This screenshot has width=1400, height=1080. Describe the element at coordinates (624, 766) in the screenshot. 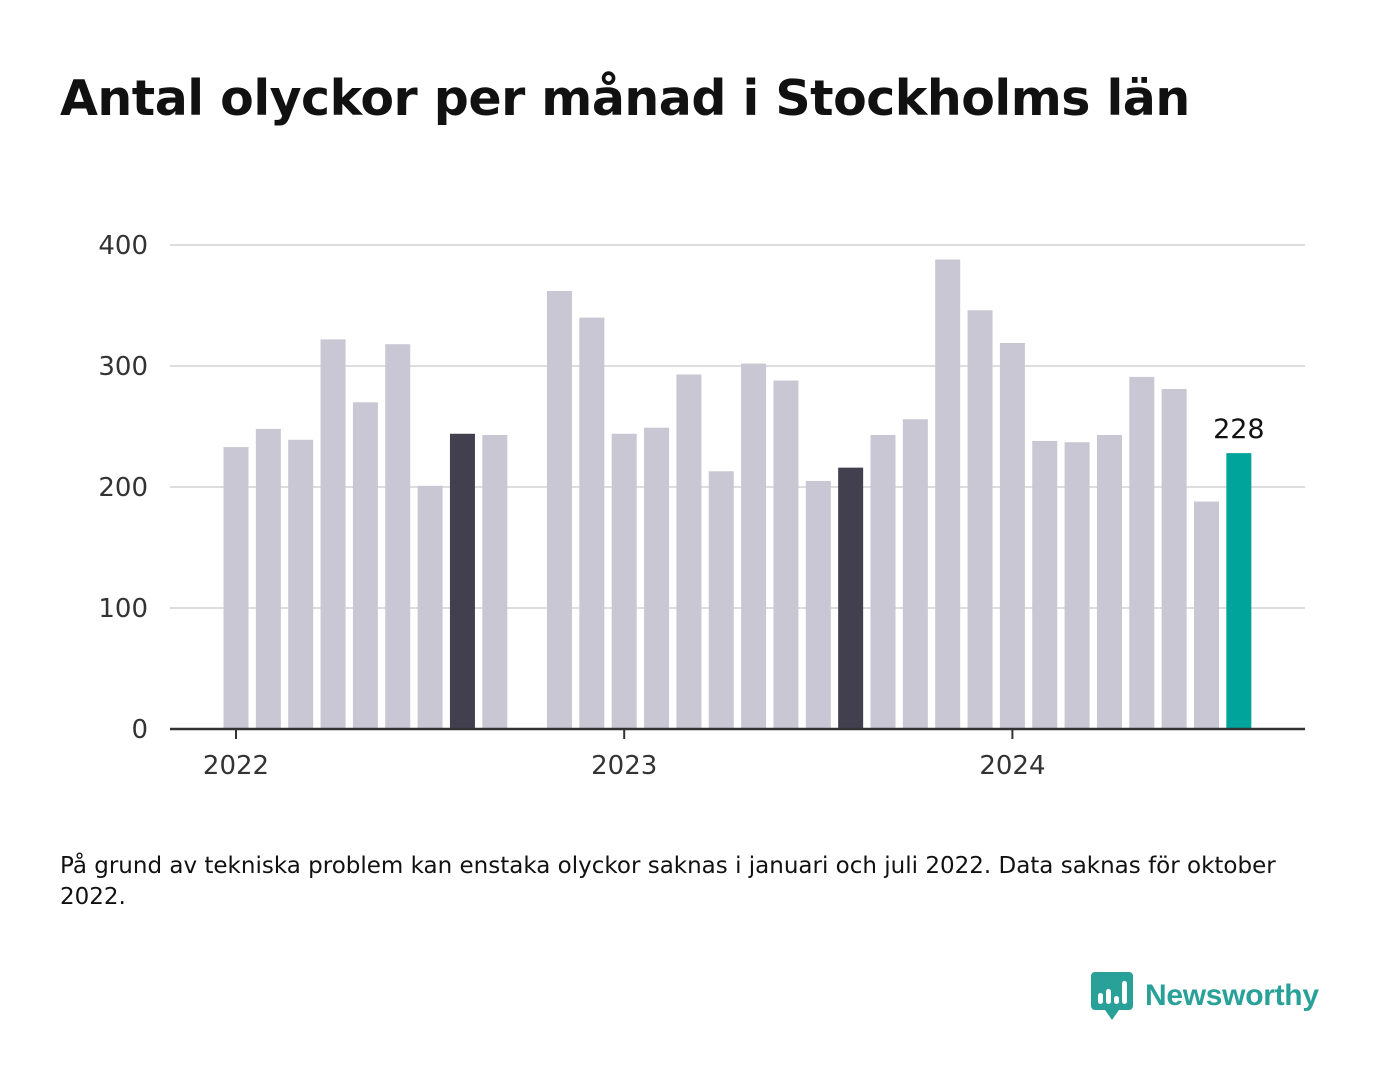

I see `x-tick-label: 2023` at that location.